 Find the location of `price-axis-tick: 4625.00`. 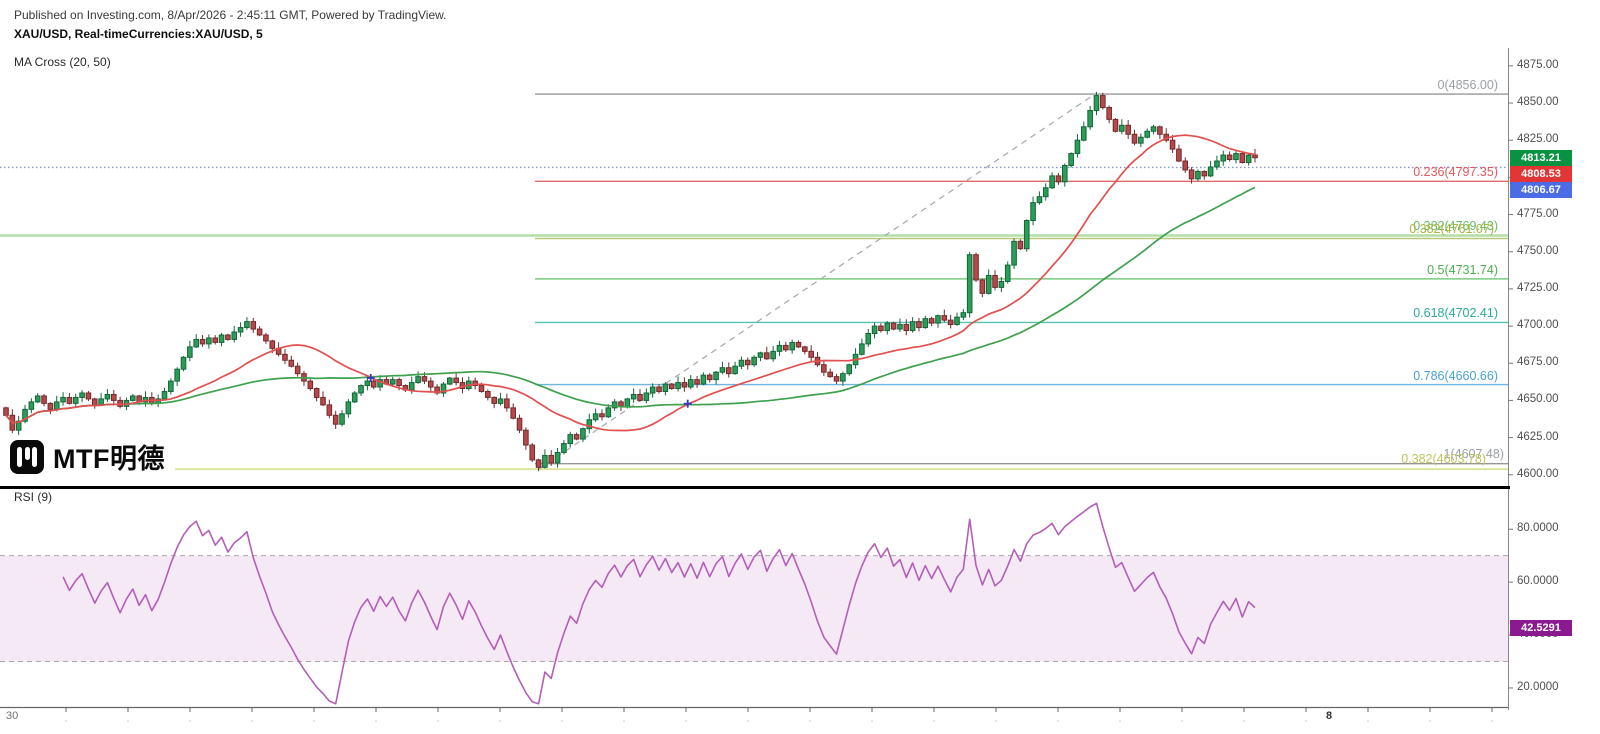

price-axis-tick: 4625.00 is located at coordinates (1538, 436).